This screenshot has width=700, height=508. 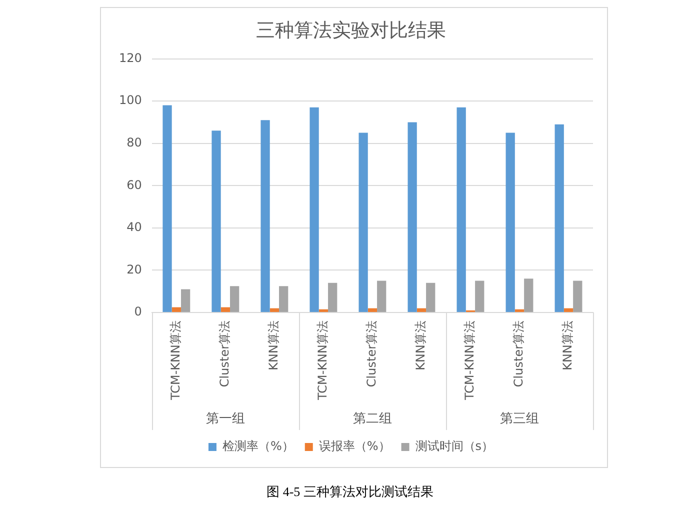 What do you see at coordinates (134, 185) in the screenshot?
I see `y-tick-label: 60` at bounding box center [134, 185].